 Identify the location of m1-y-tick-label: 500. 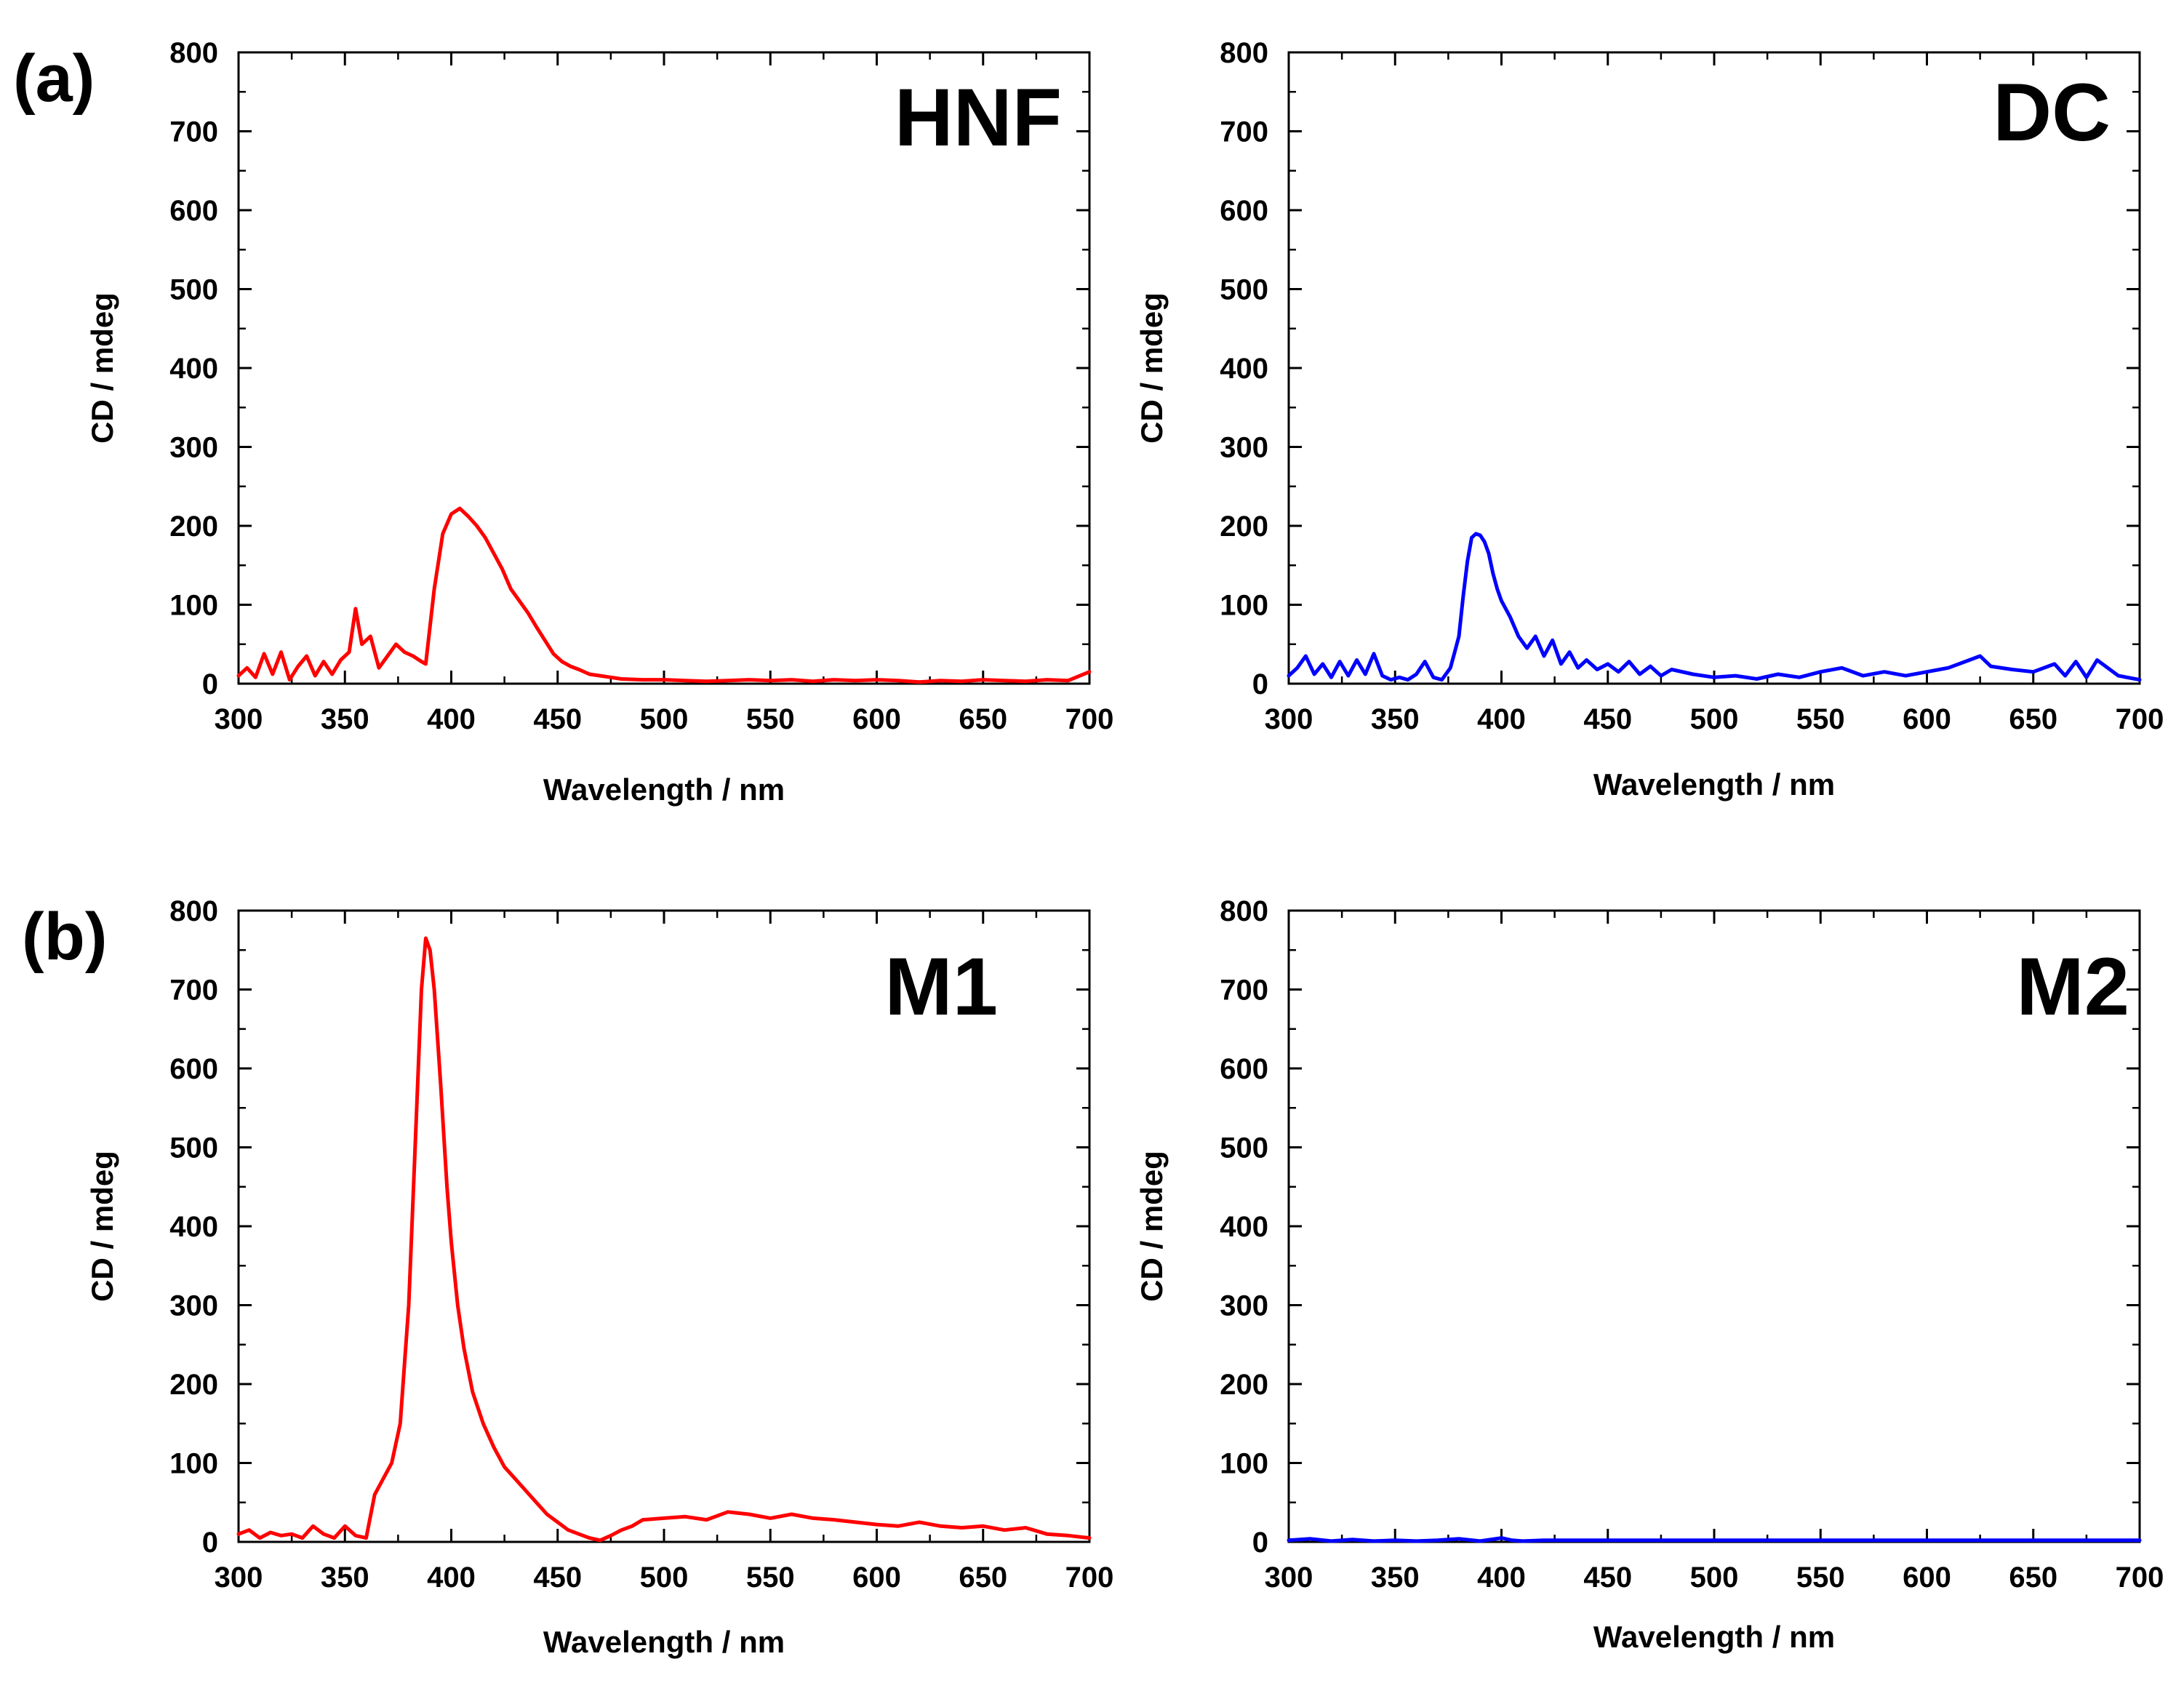
(193, 1148).